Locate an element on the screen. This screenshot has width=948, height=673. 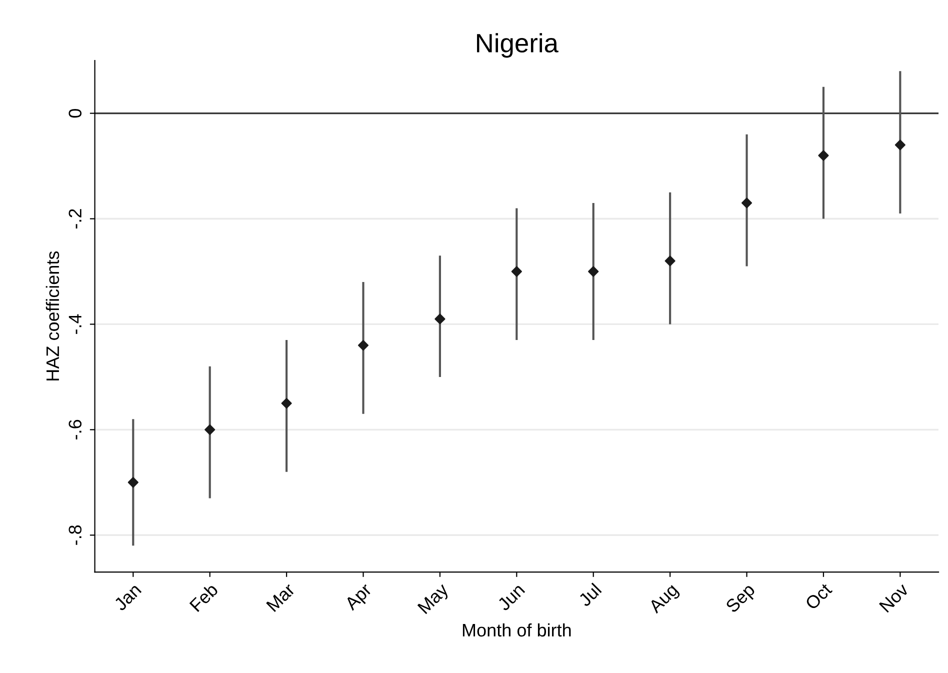
x-tick-label: Apr is located at coordinates (359, 598).